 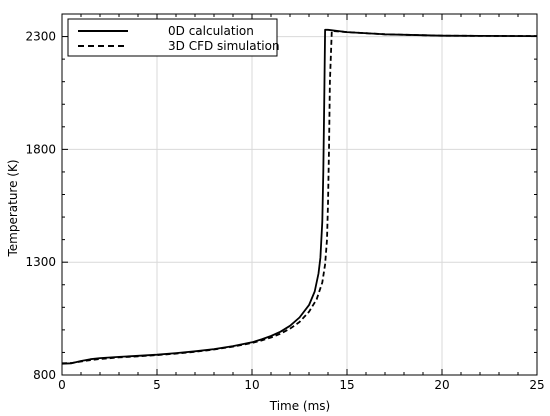 I want to click on y-tick-label: 1300, so click(x=40, y=262).